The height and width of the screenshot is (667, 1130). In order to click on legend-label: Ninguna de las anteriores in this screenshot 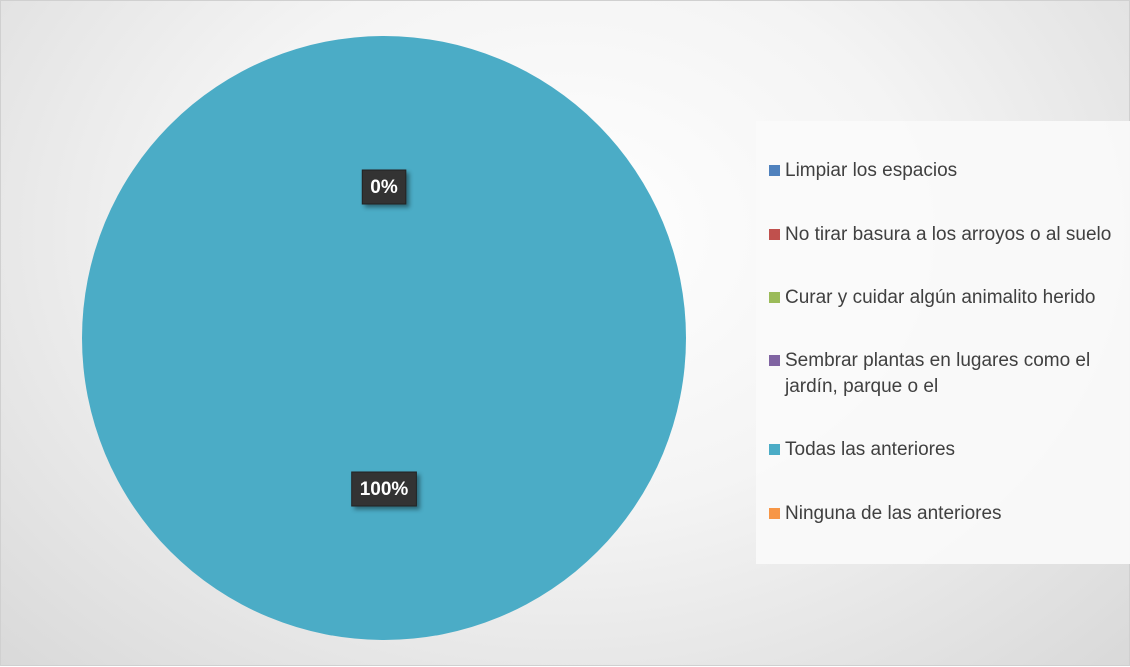, I will do `click(893, 513)`.